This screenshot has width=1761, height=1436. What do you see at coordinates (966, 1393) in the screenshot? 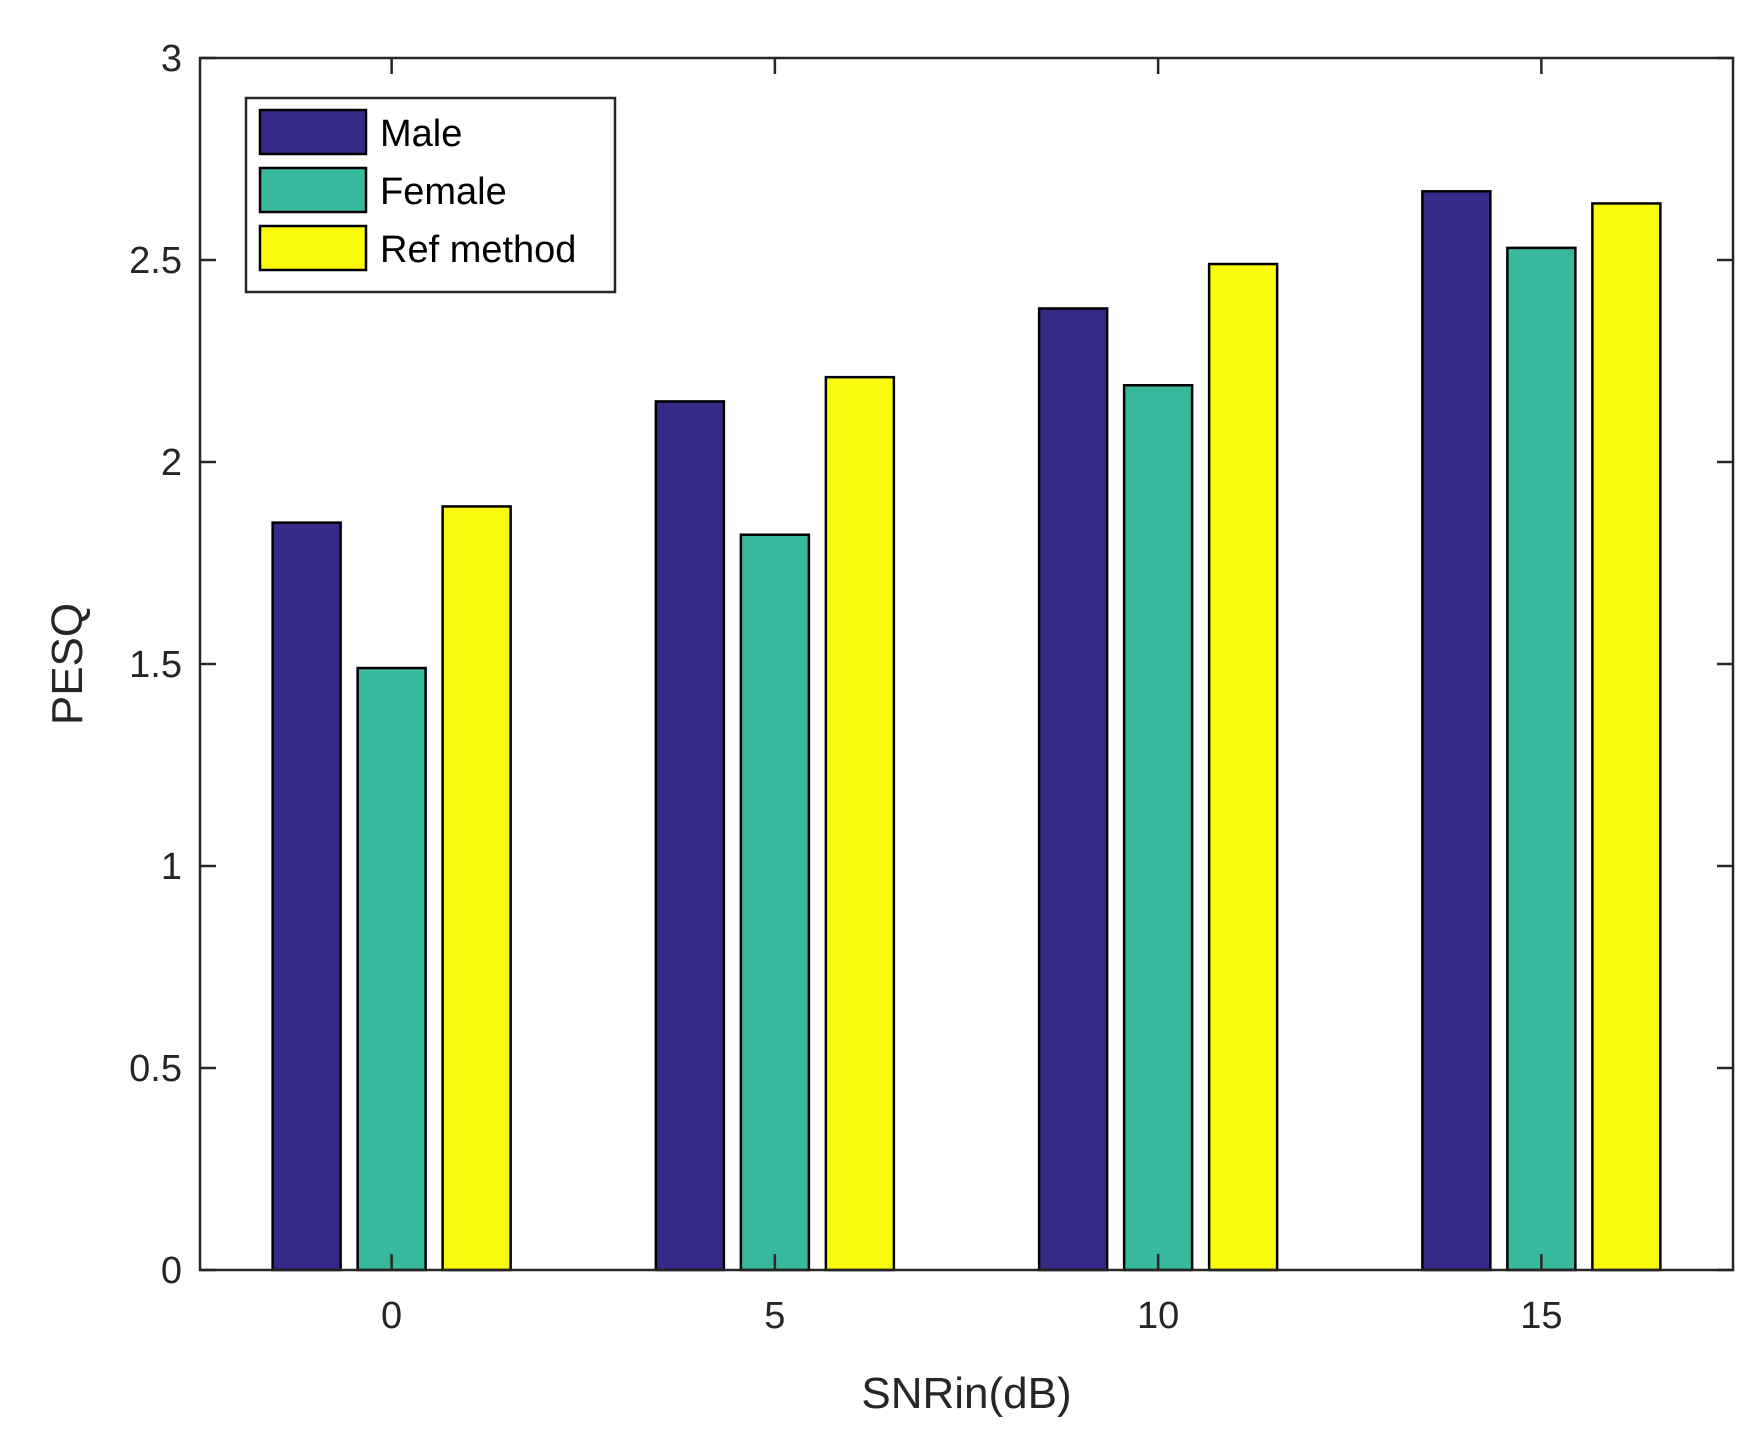
I see `x-axis-label: SNRin(dB)` at bounding box center [966, 1393].